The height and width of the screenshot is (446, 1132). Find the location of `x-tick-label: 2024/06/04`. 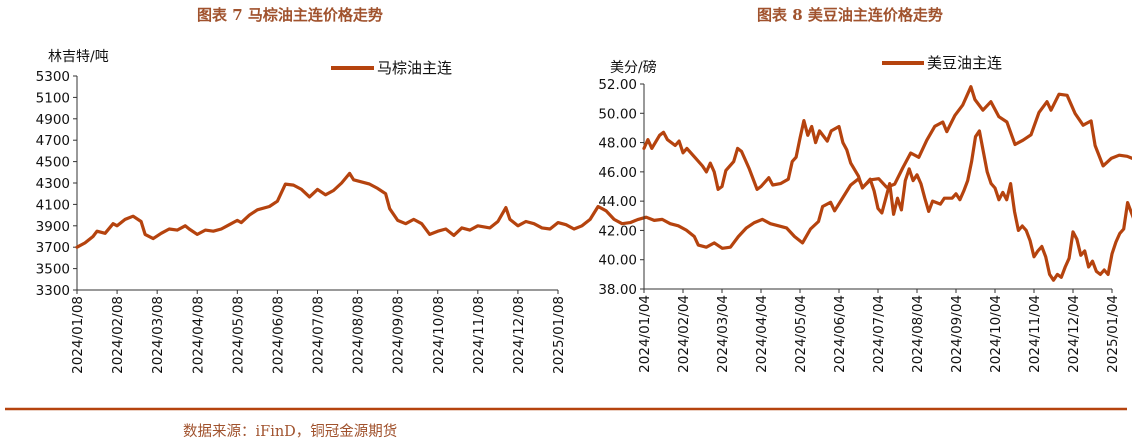

x-tick-label: 2024/06/04 is located at coordinates (840, 334).